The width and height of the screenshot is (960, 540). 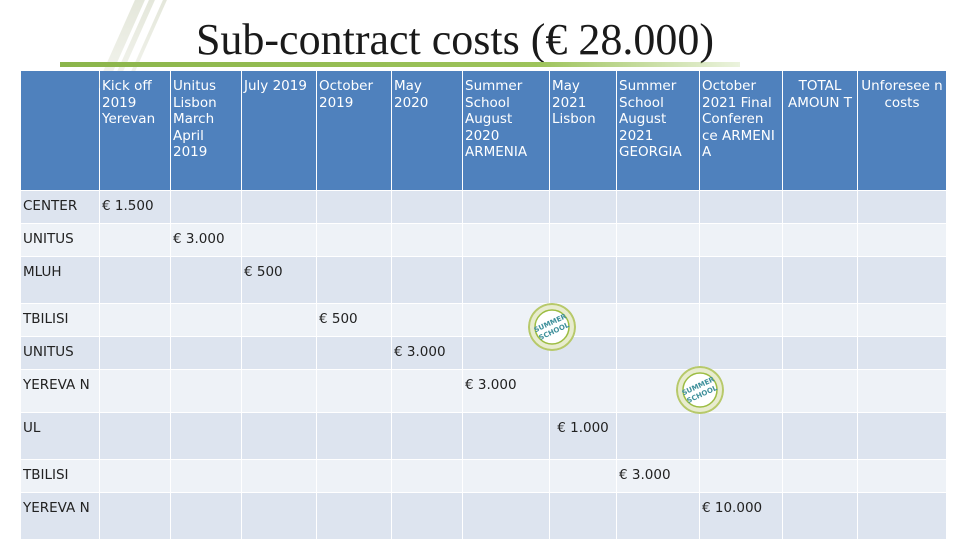 What do you see at coordinates (552, 327) in the screenshot?
I see `summer-school-badge-2020: SUMMER SCHOOL` at bounding box center [552, 327].